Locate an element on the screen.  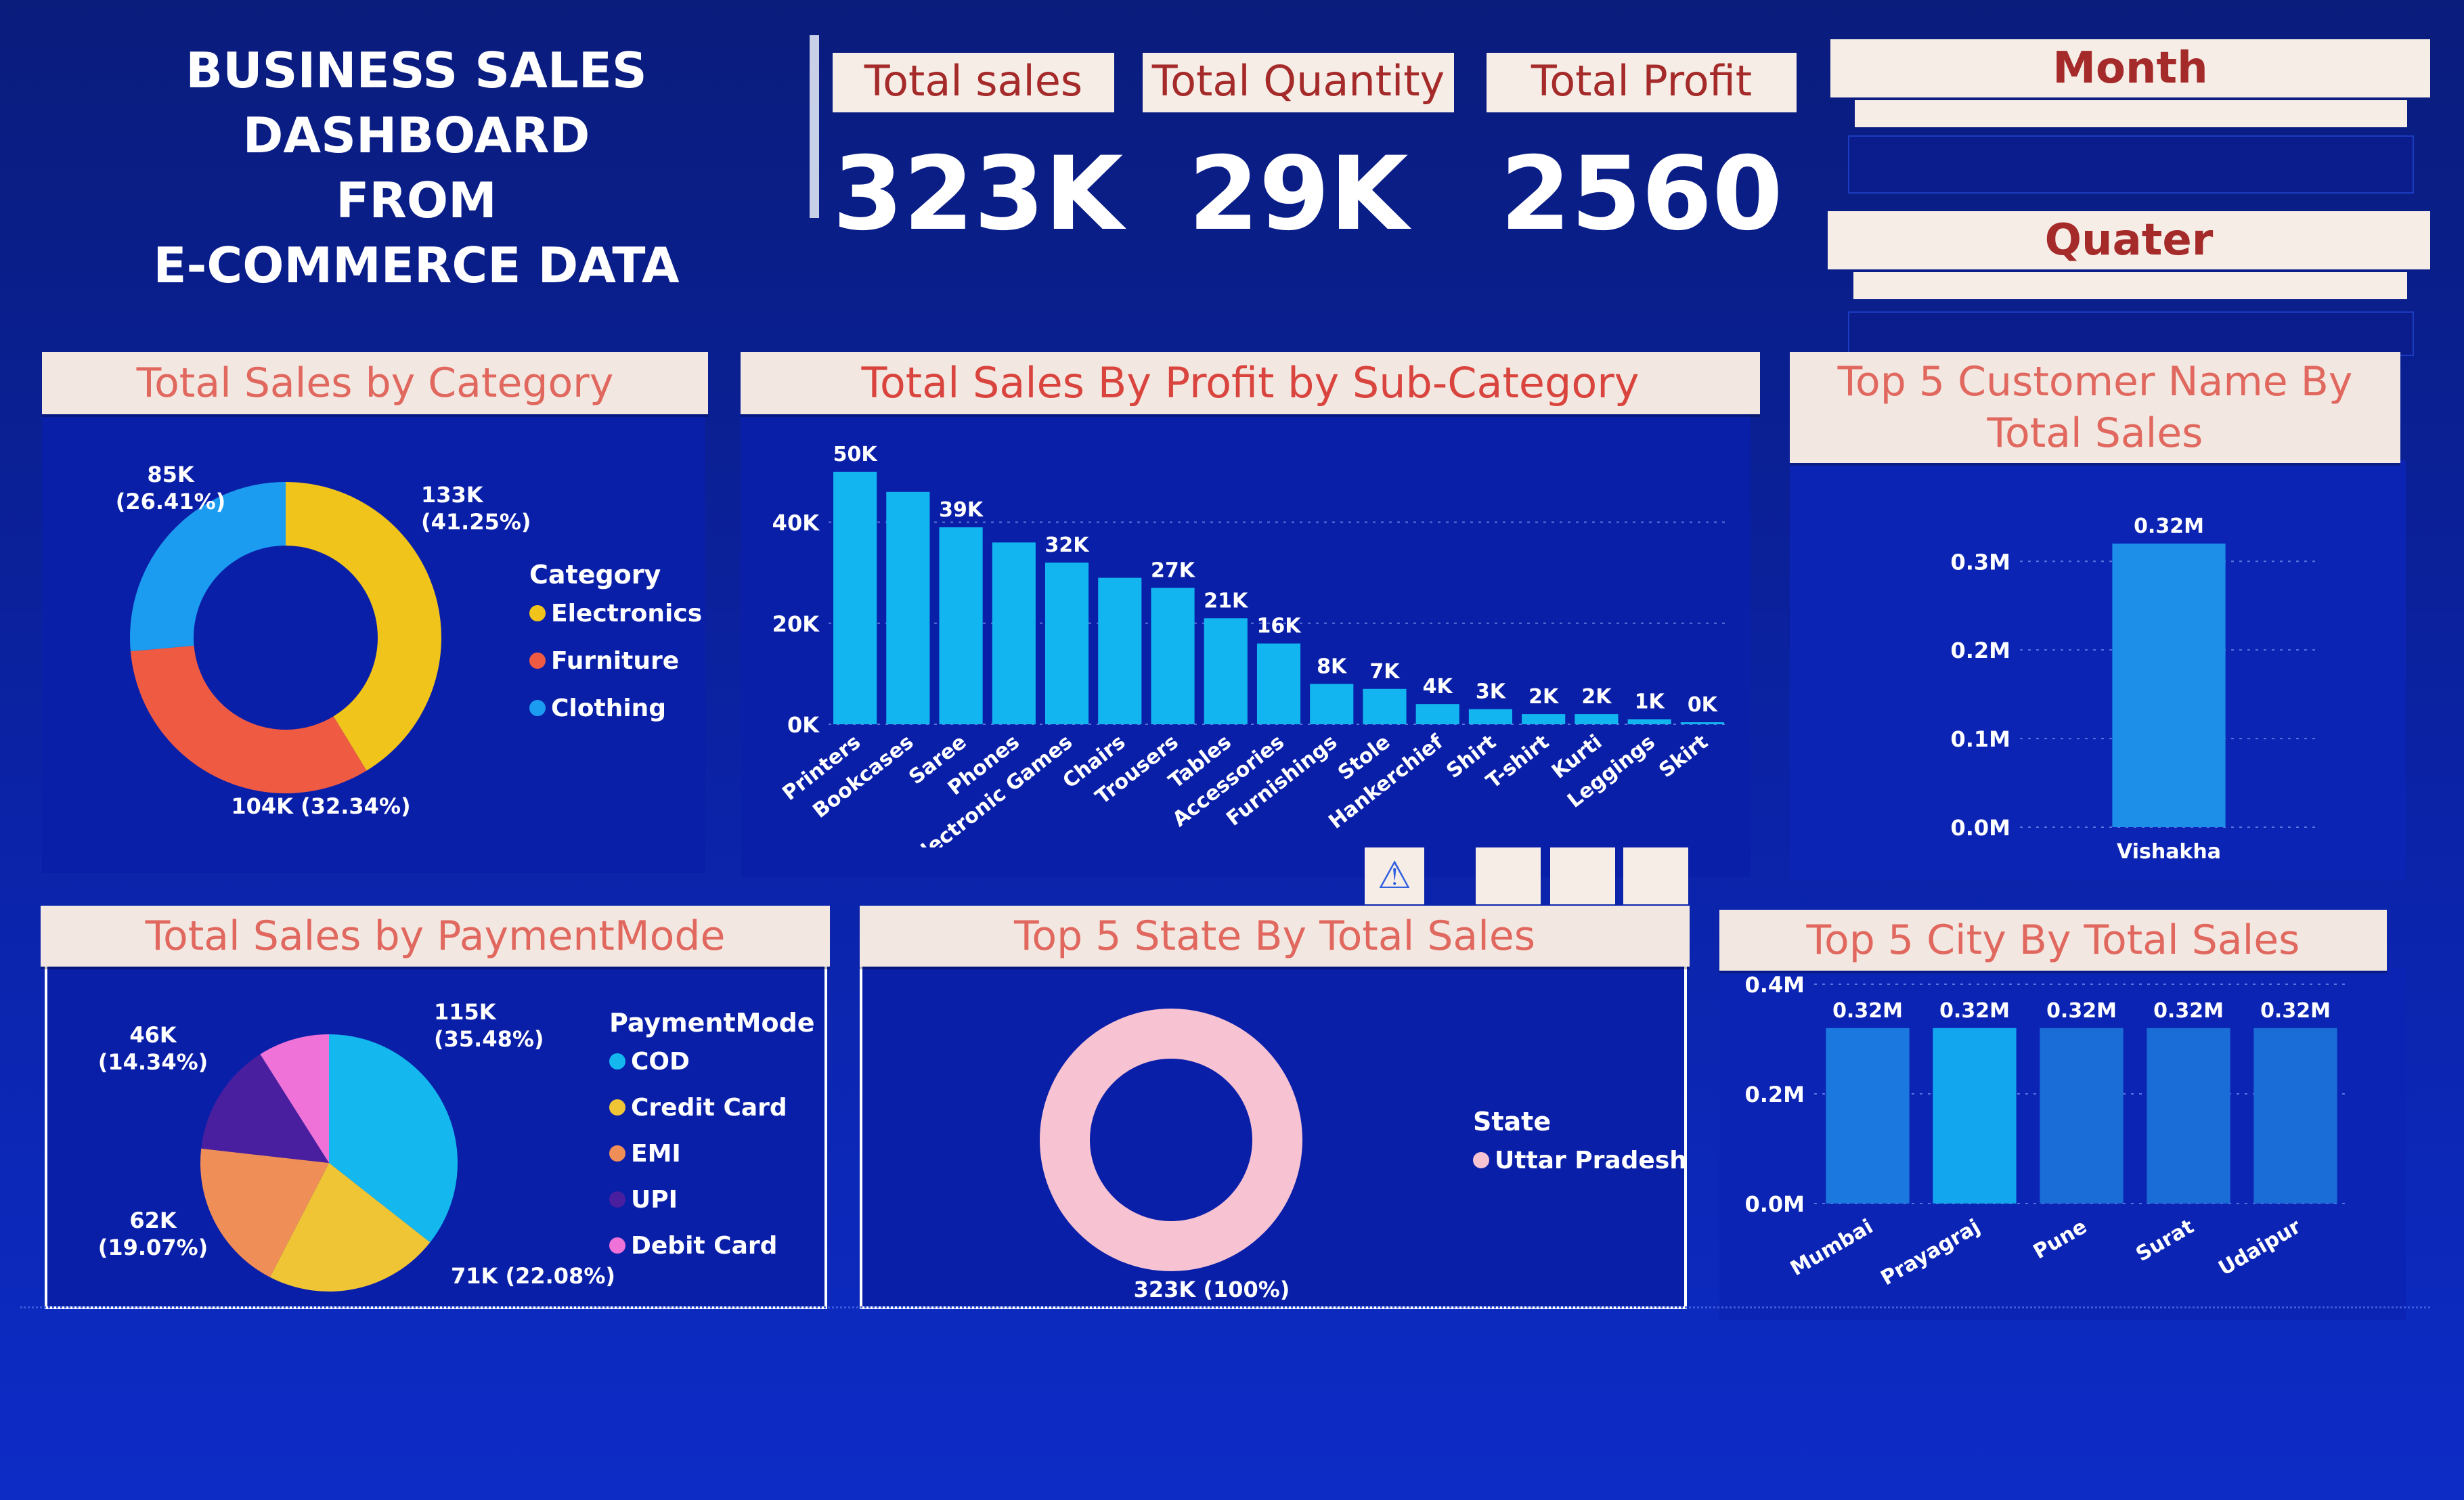
data-label-percent: (19.07%) is located at coordinates (153, 1247).